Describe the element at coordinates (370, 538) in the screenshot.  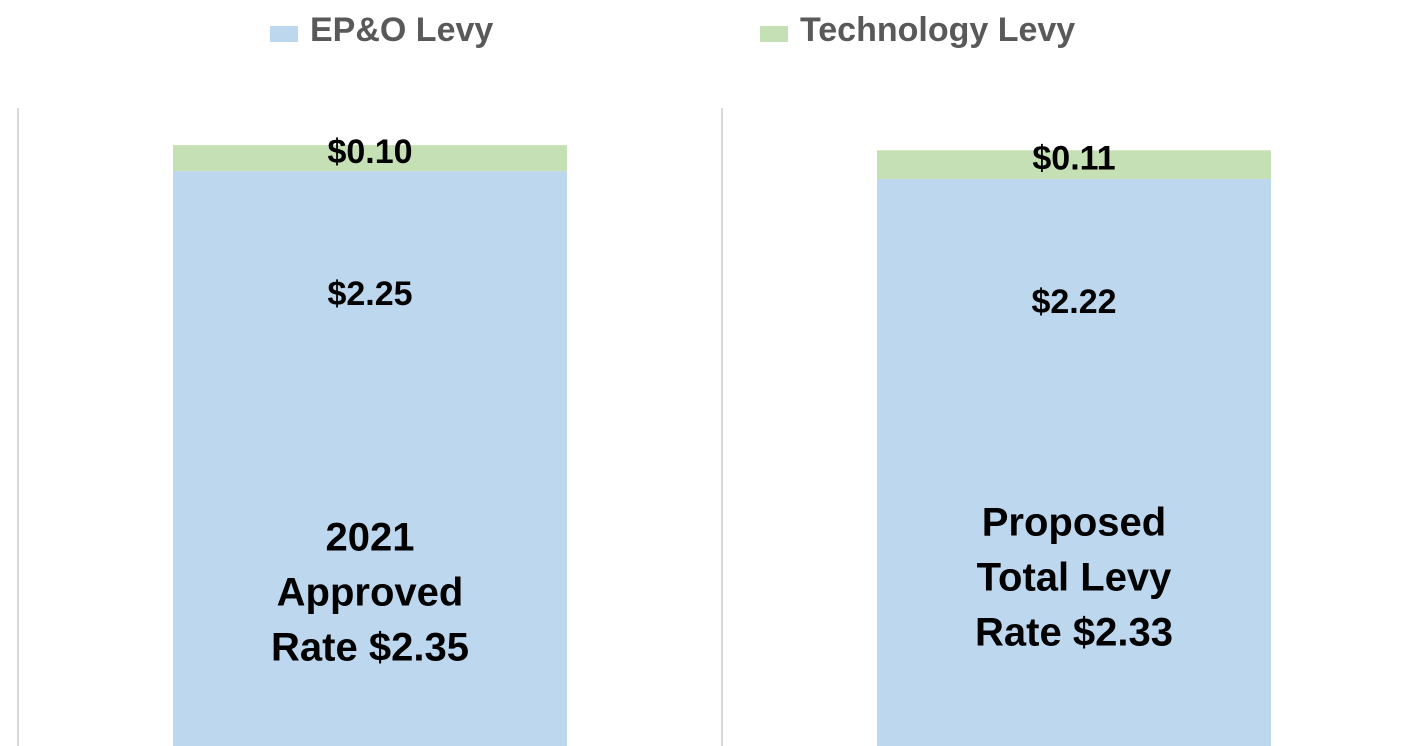
I see `annotation: 2021` at that location.